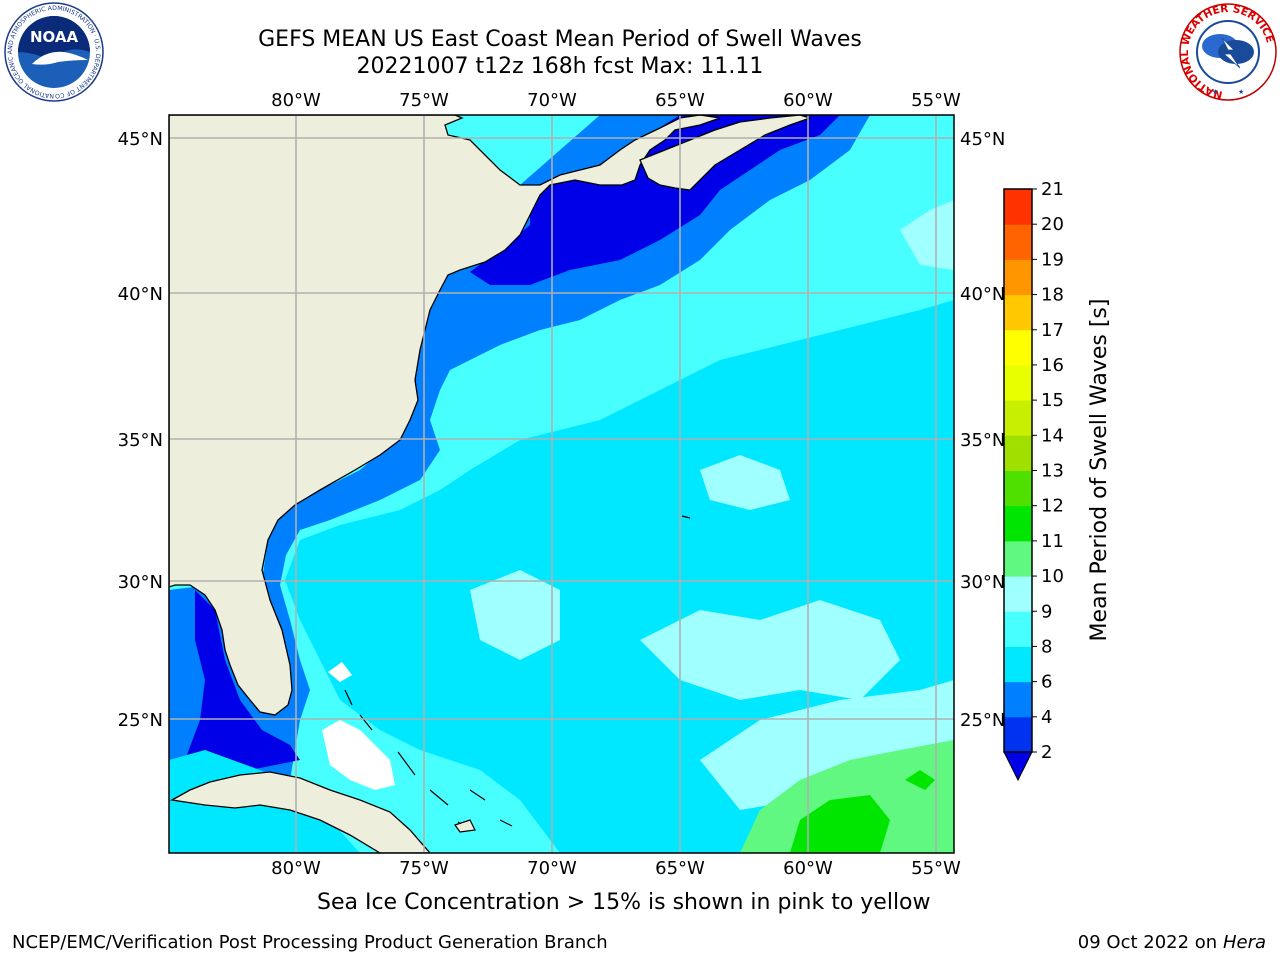 This screenshot has height=960, width=1280. I want to click on swell-contour-8-9-e, so click(745, 482).